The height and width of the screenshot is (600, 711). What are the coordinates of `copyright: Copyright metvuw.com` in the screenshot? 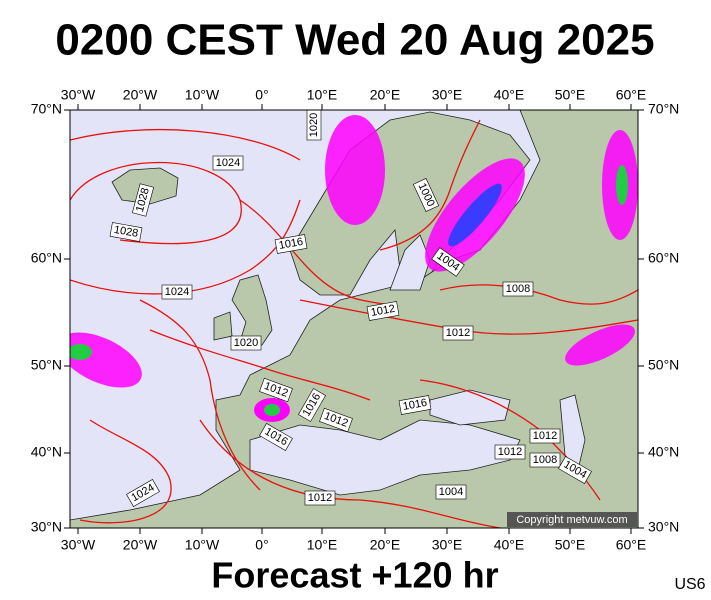 It's located at (571, 520).